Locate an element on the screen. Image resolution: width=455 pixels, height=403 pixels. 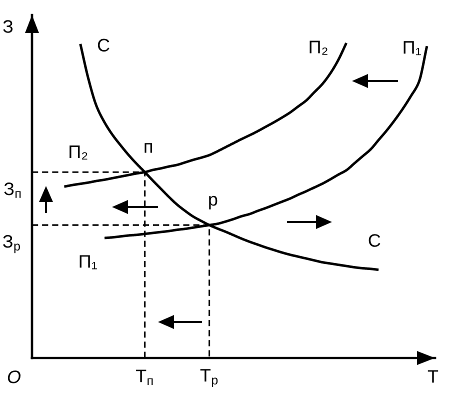
text: З$_{п}$ is located at coordinates (12, 190).